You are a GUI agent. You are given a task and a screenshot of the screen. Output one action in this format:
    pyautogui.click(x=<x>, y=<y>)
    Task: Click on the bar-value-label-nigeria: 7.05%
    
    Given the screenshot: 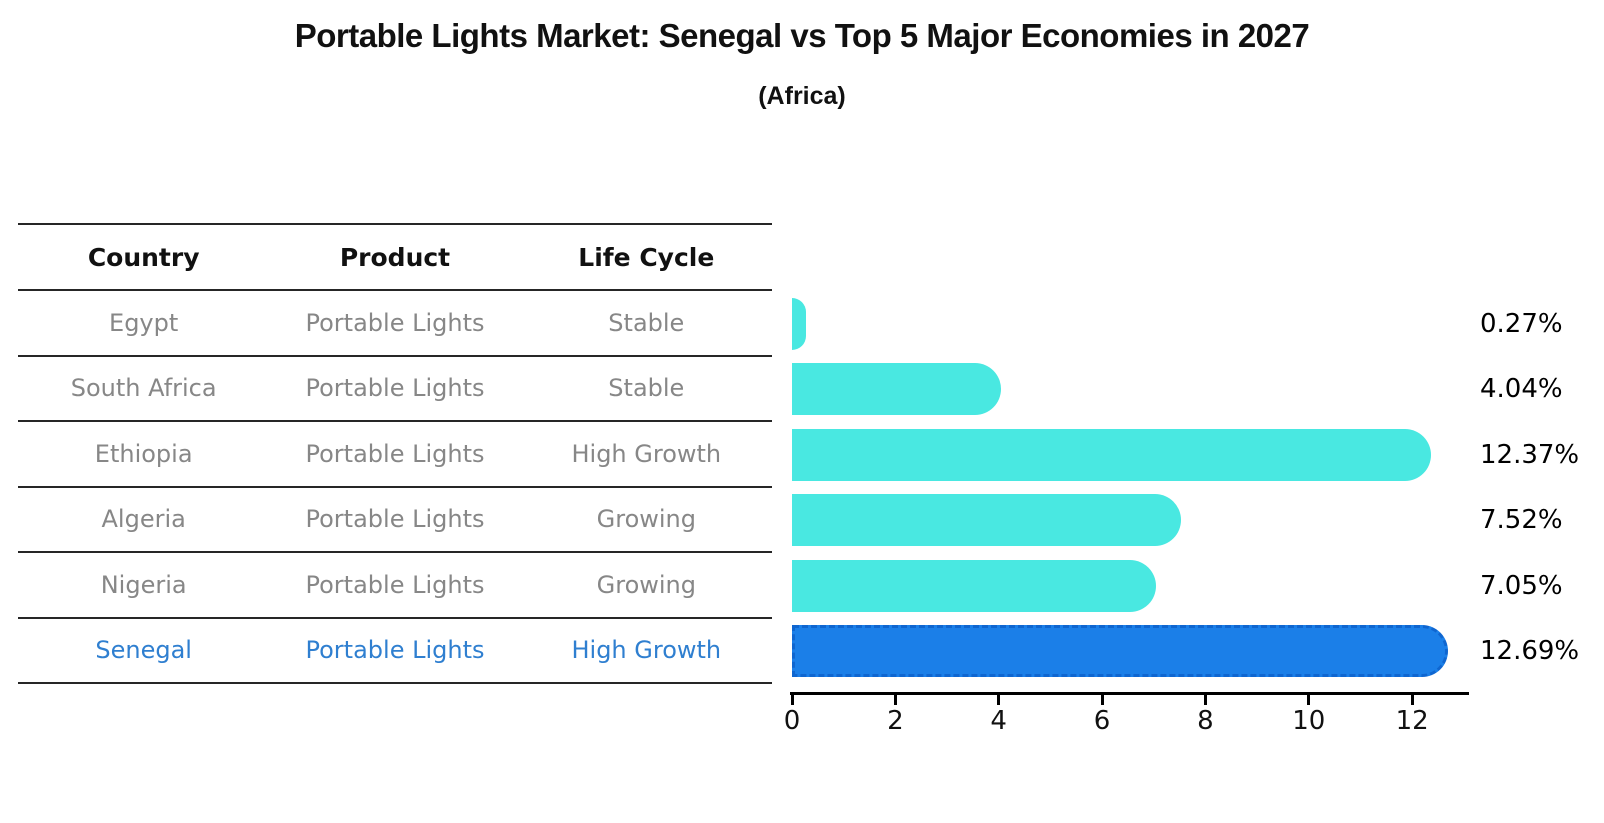 What is the action you would take?
    pyautogui.click(x=1521, y=585)
    